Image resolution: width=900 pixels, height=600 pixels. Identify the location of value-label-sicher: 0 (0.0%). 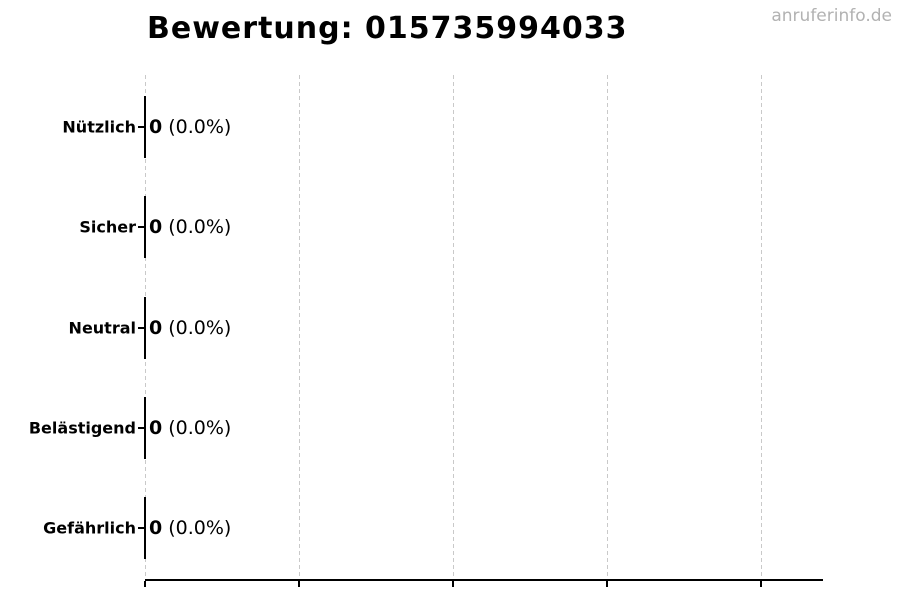
(190, 227).